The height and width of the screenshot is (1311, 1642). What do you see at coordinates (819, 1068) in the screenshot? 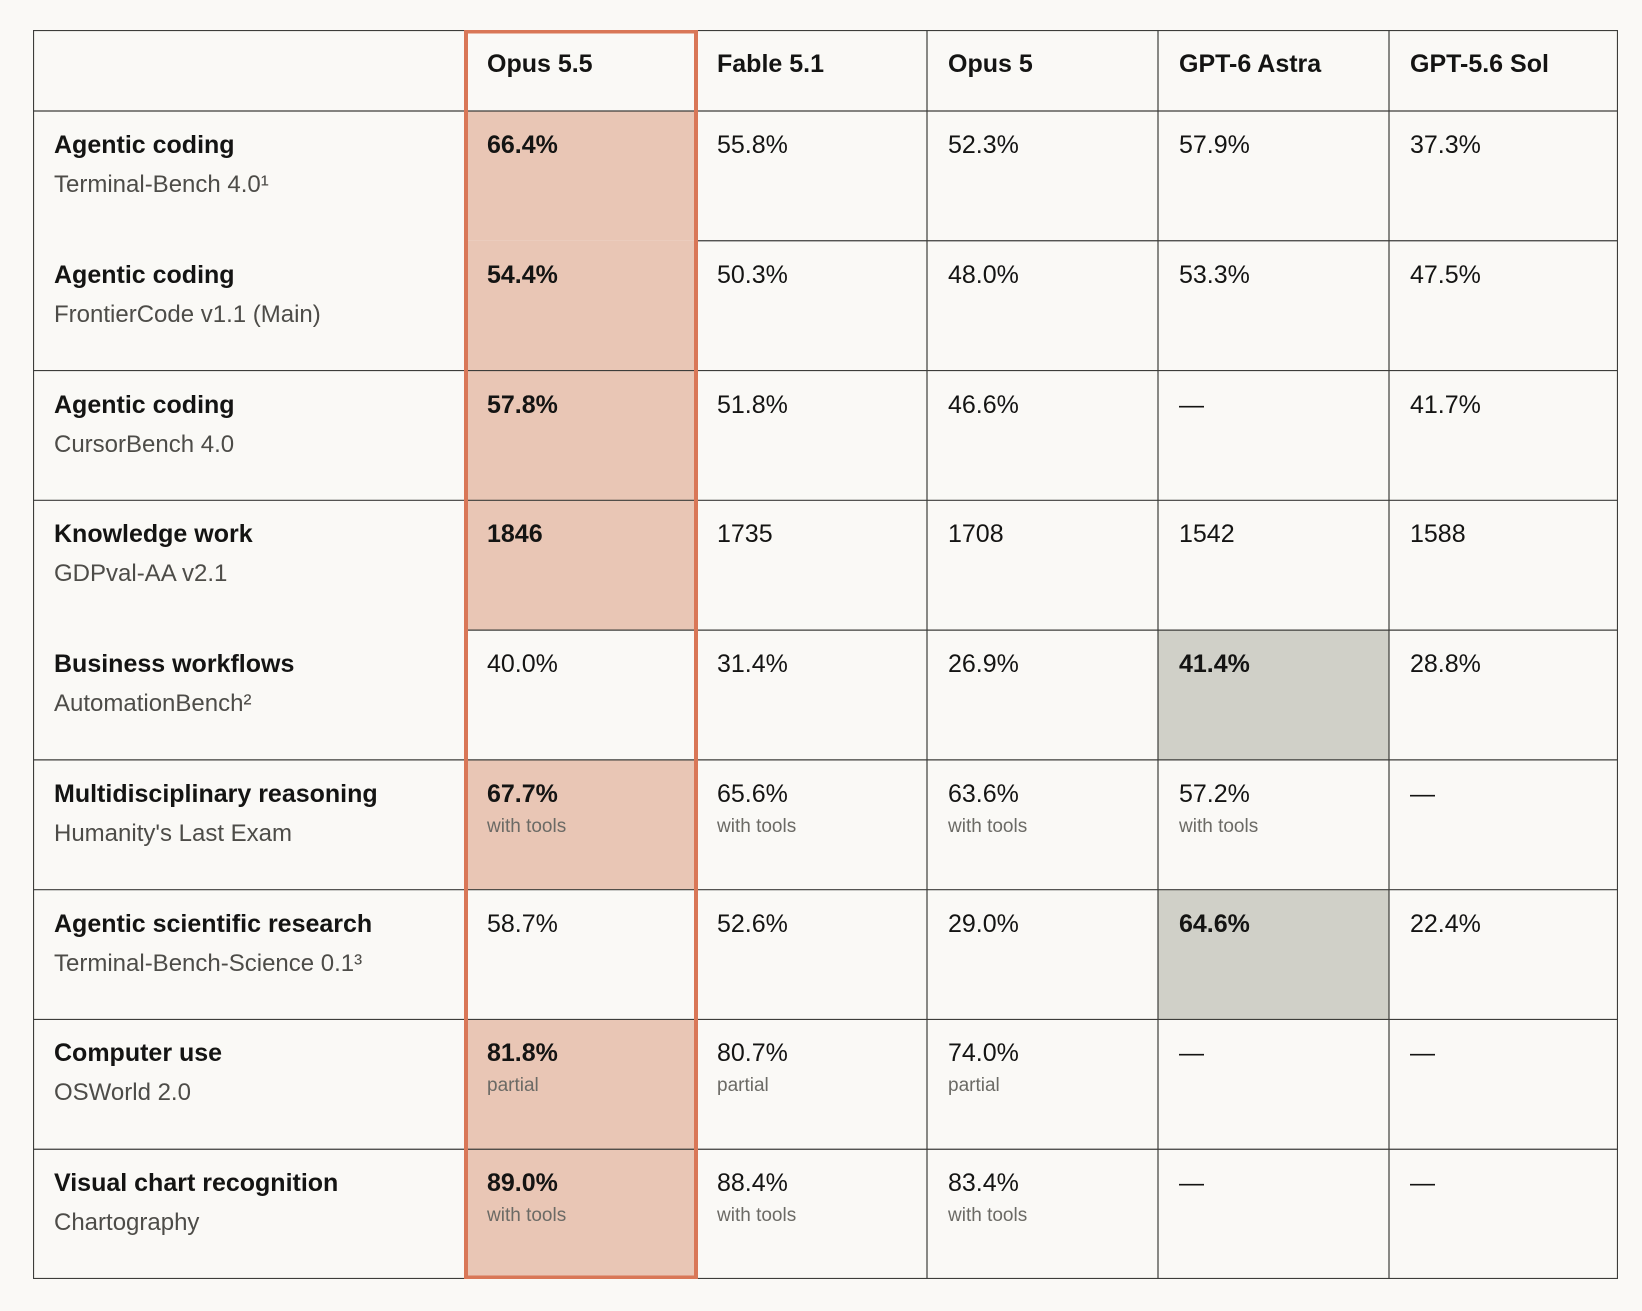
I see `score-cell-fable-5-1: 80.7% partial` at bounding box center [819, 1068].